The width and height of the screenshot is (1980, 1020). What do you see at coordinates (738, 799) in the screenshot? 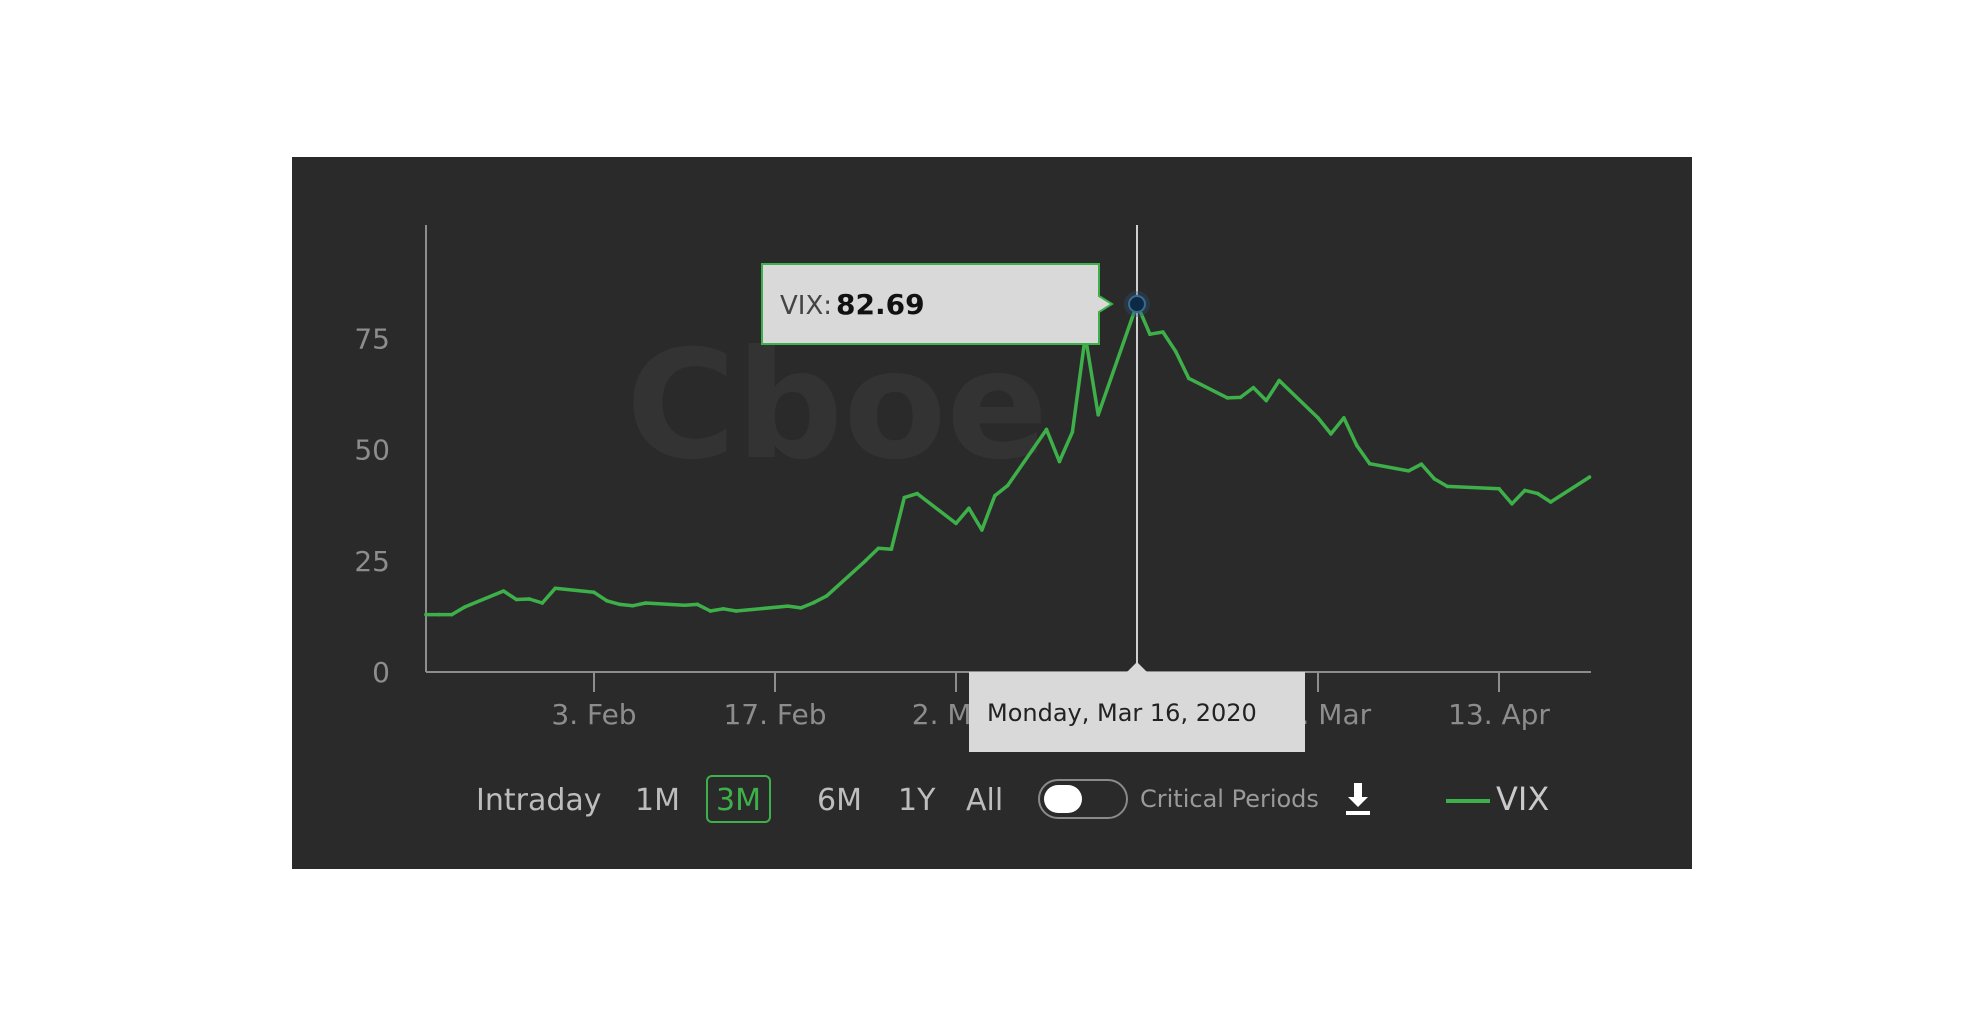
I see `range-3m-button: 3M` at bounding box center [738, 799].